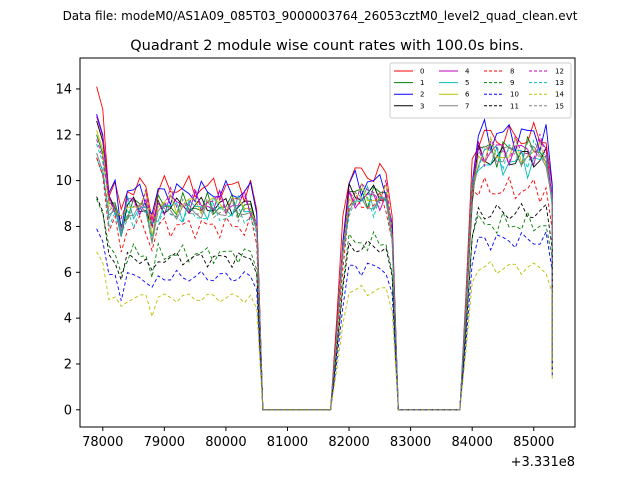  I want to click on y-tick-label: 10, so click(63, 181).